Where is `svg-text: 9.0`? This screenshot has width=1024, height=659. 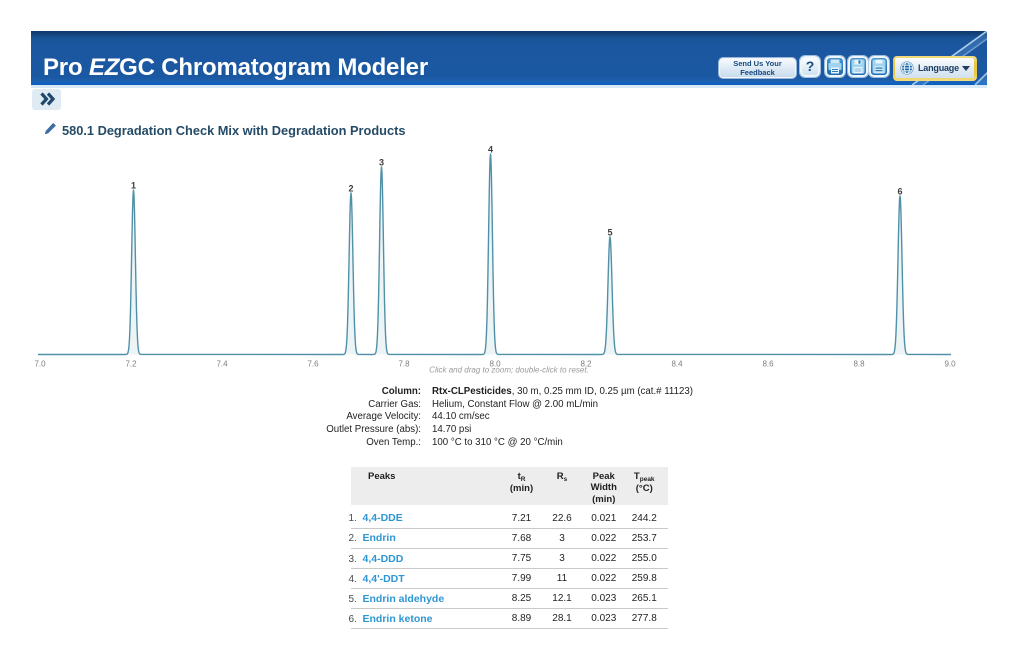
svg-text: 9.0 is located at coordinates (950, 364).